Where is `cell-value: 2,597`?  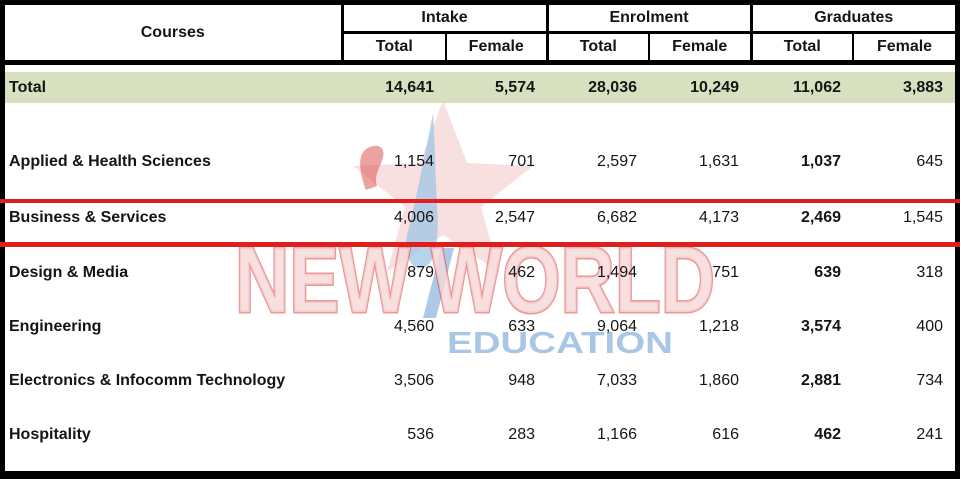 cell-value: 2,597 is located at coordinates (616, 161).